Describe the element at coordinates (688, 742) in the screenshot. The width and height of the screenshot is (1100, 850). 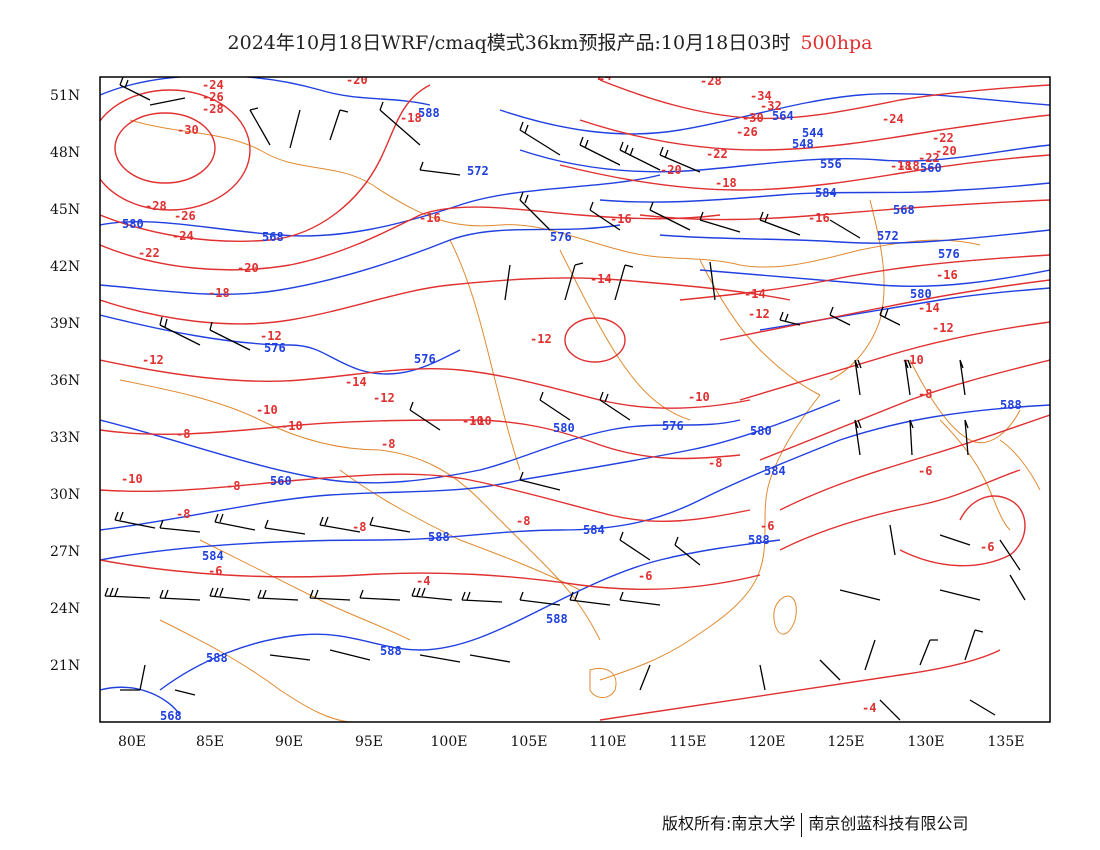
I see `x-tick-label: 115E` at that location.